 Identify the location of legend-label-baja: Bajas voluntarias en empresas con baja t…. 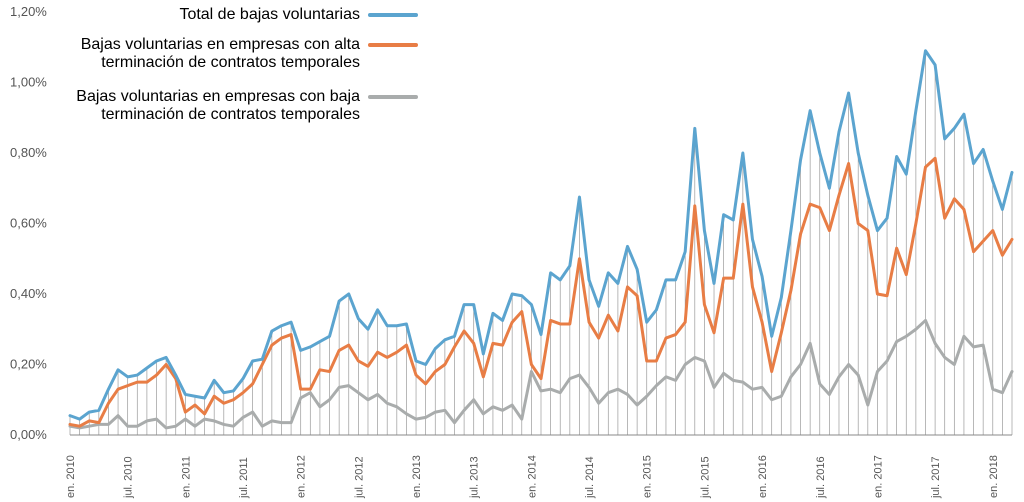
(218, 105).